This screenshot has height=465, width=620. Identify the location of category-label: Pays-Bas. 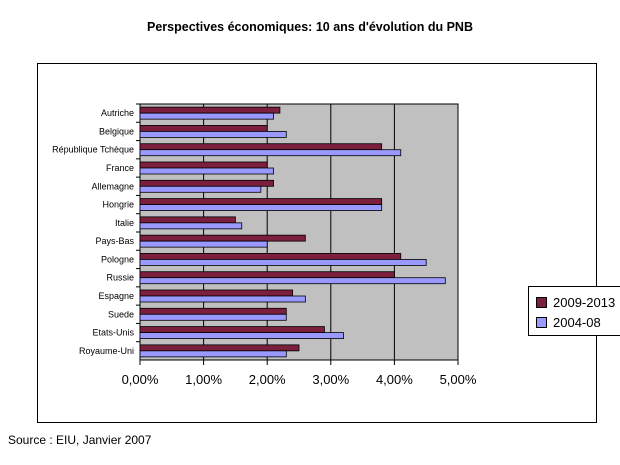
(114, 241).